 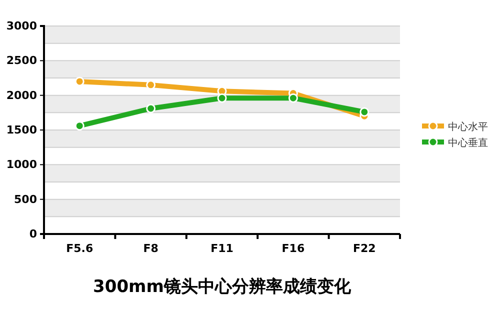 I want to click on y-tick-label: 1000, so click(x=22, y=165).